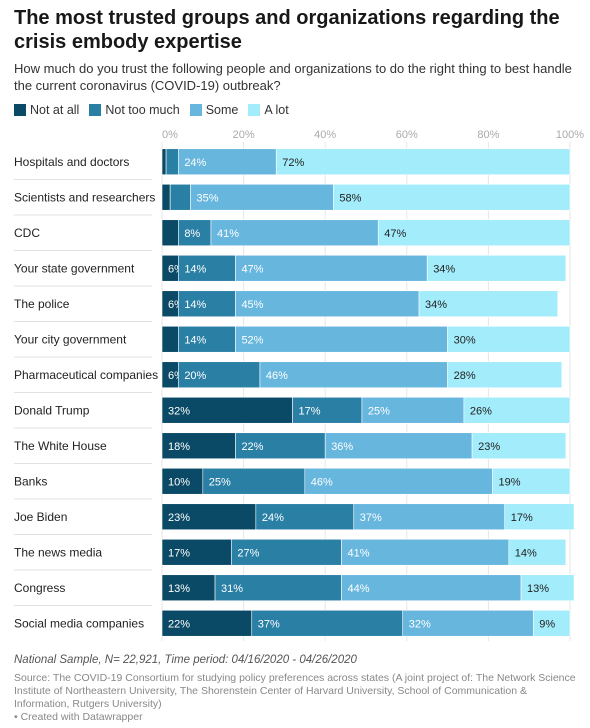 The width and height of the screenshot is (590, 728). Describe the element at coordinates (488, 135) in the screenshot. I see `x-tick-label: 80%` at that location.